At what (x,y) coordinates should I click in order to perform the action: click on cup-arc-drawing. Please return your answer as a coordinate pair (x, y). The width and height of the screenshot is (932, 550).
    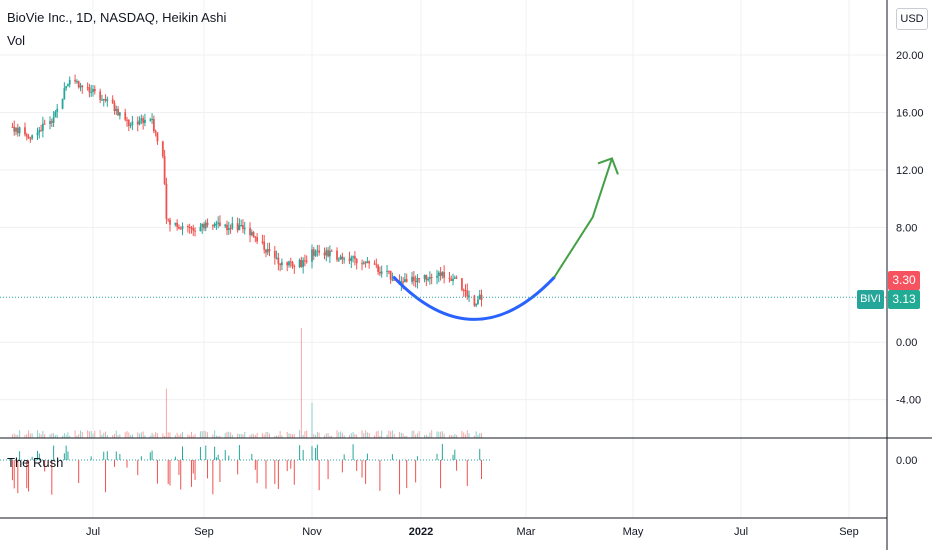
    Looking at the image, I should click on (474, 298).